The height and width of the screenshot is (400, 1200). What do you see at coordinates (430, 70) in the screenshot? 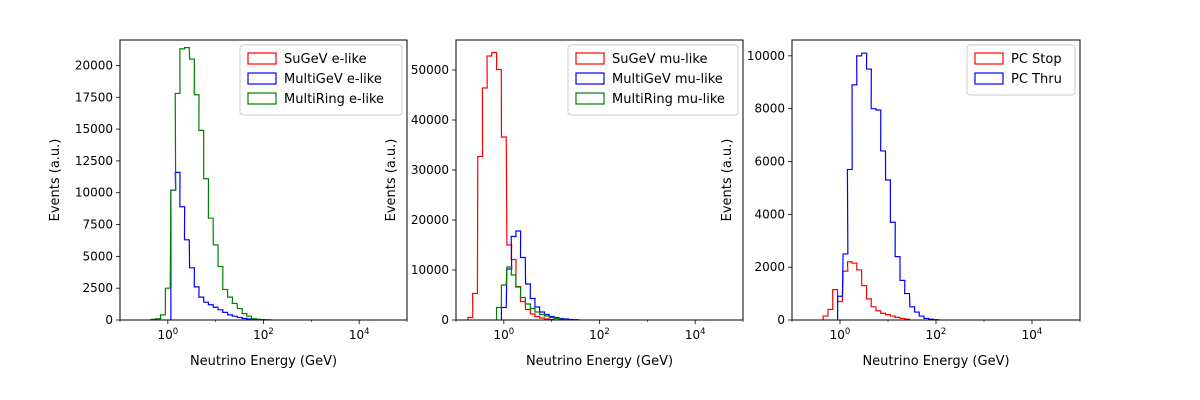
I see `y-tick-label: 50000` at bounding box center [430, 70].